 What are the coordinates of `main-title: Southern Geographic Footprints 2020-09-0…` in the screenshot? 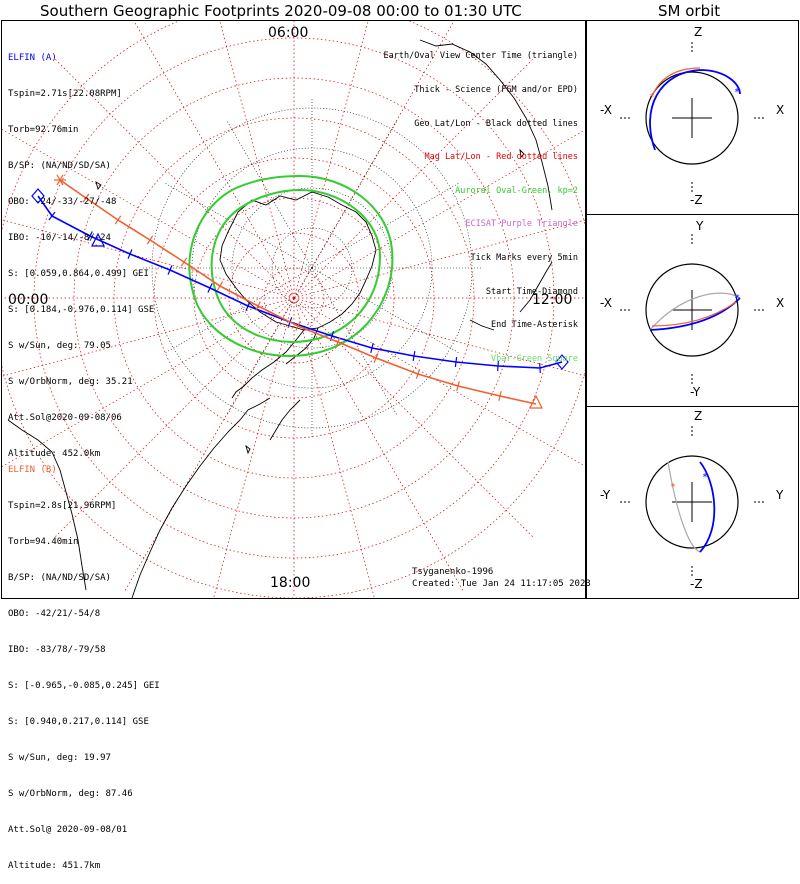 It's located at (281, 11).